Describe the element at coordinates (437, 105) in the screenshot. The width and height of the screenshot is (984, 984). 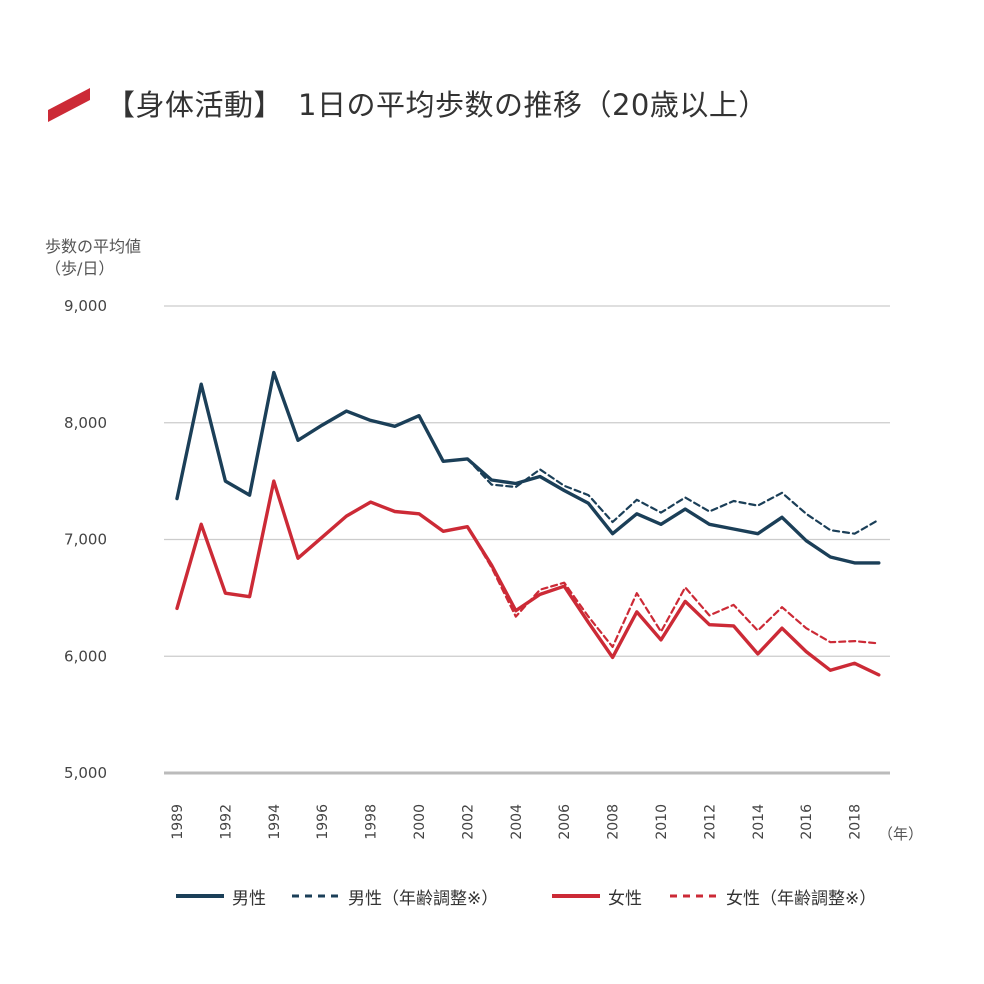
I see `page-title: 【身体活動】 1日の平均歩数の推移（20歳以上）` at that location.